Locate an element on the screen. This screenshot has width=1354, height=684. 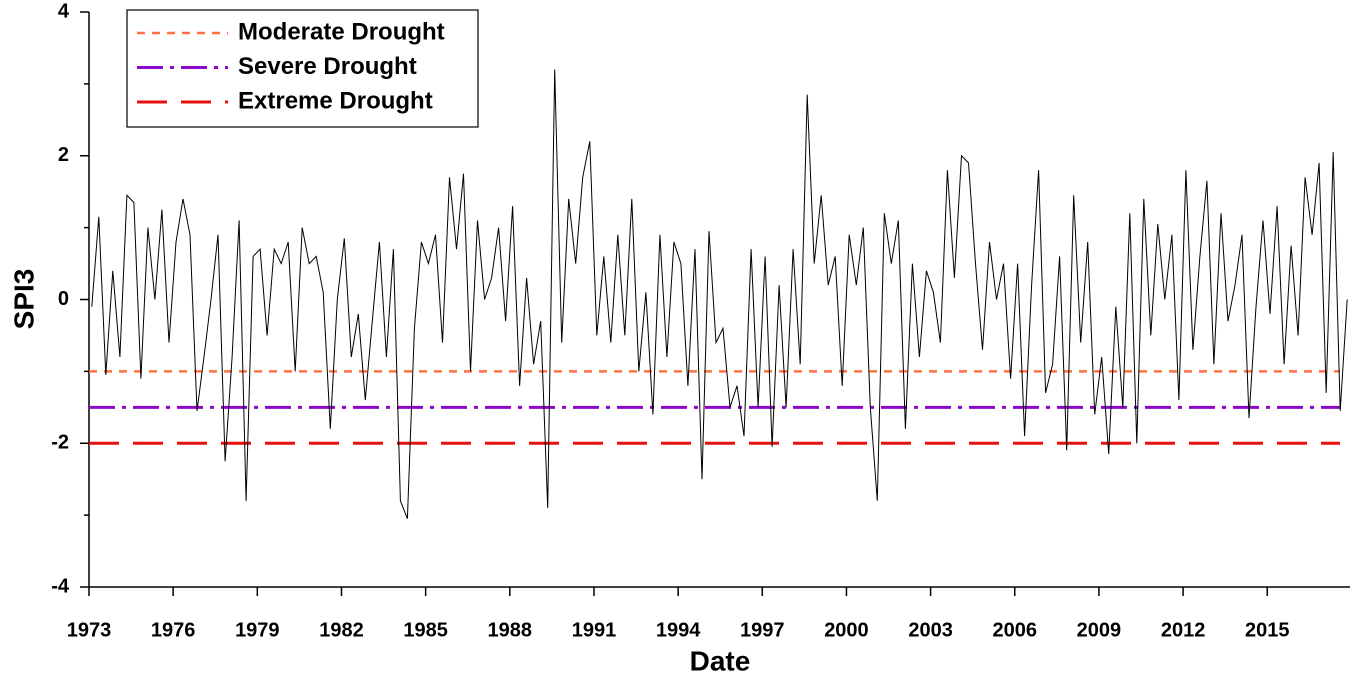
legend-label: Extreme Drought is located at coordinates (335, 100).